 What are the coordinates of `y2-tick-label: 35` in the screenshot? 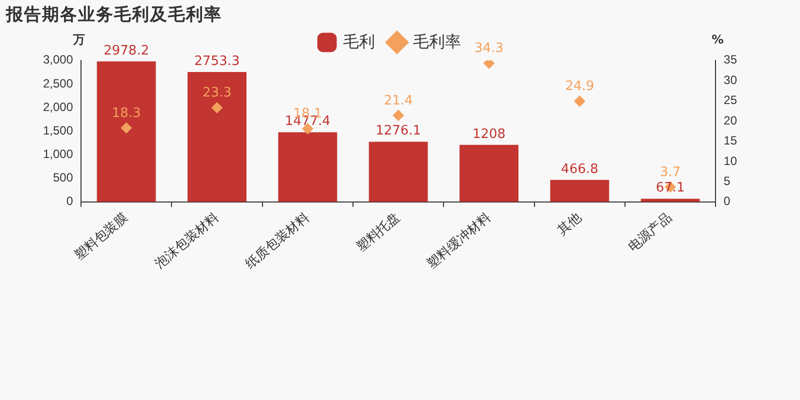 It's located at (731, 59).